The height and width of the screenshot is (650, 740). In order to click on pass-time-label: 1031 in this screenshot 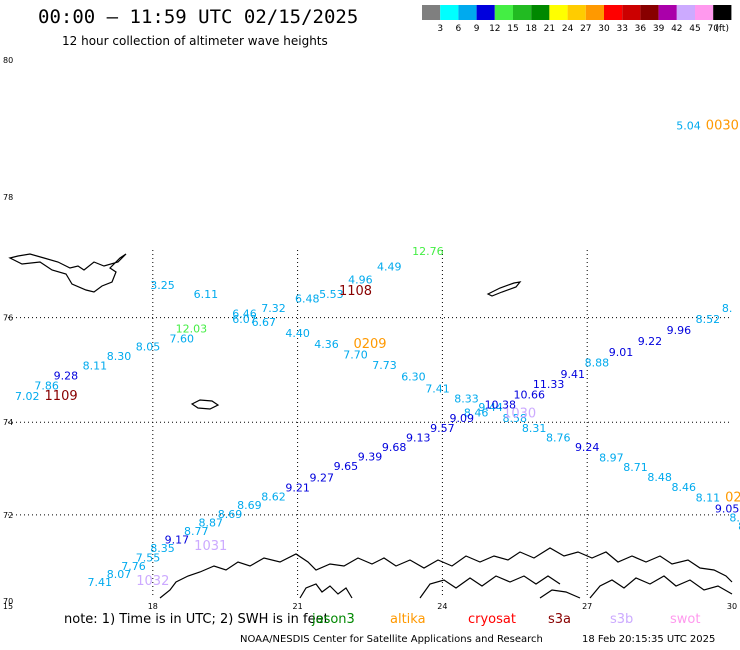, I will do `click(210, 546)`.